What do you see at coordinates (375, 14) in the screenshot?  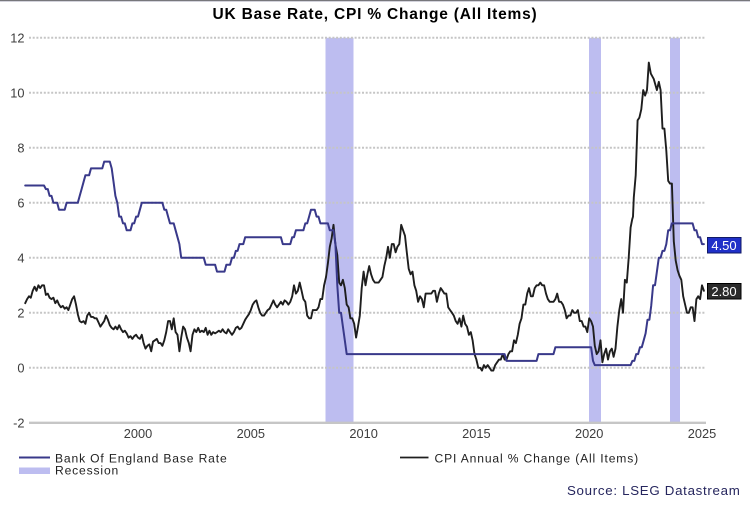 I see `svg-text:UK Base Rate, CPI % Change (Al: UK Base Rate, CPI % Change (All Items)` at bounding box center [375, 14].